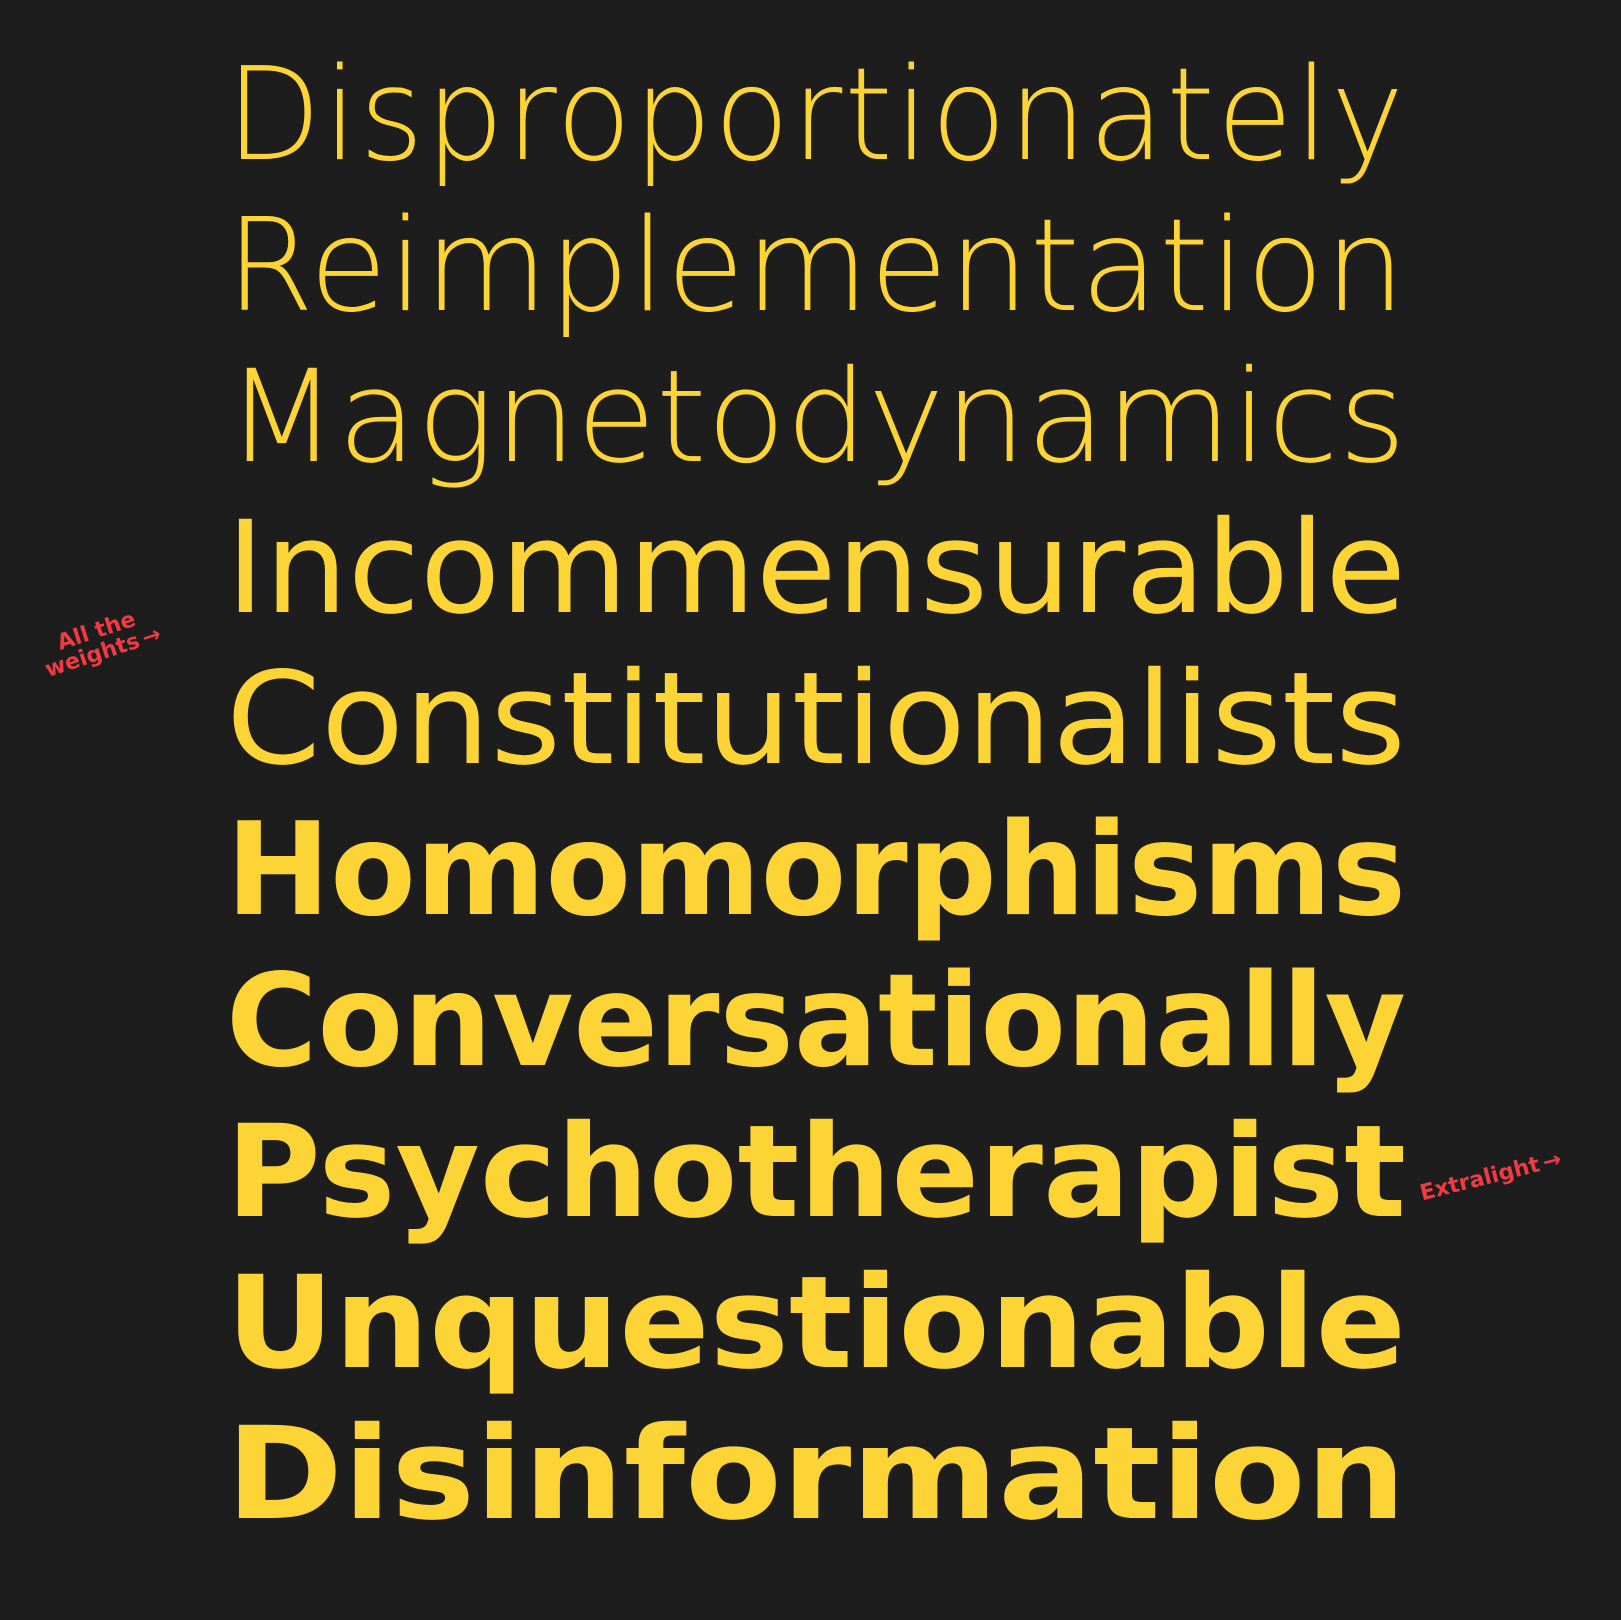 The width and height of the screenshot is (1621, 1620). Describe the element at coordinates (816, 568) in the screenshot. I see `specimen-word-4: Incommensurable` at that location.